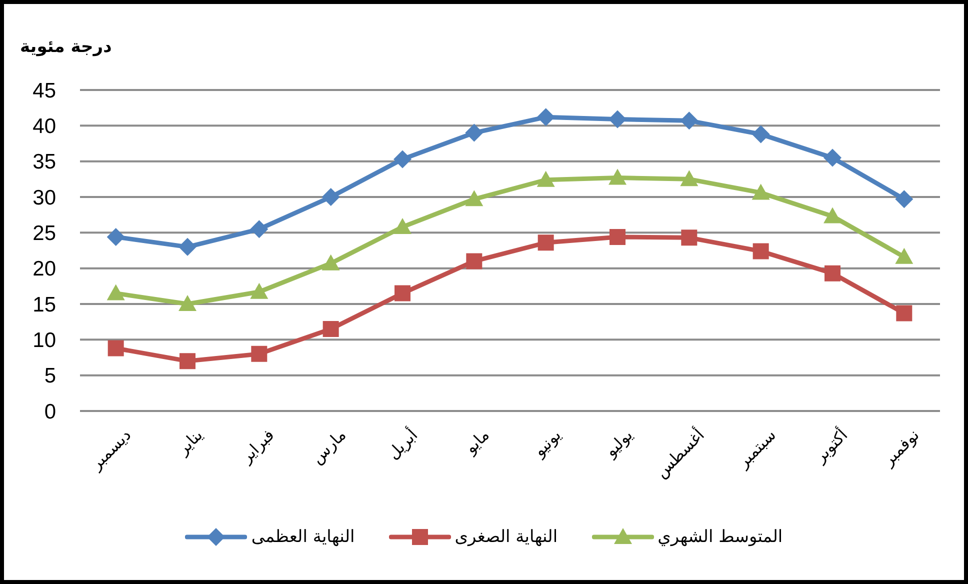 This screenshot has height=584, width=968. I want to click on x-tick-label: نوفمبر, so click(900, 447).